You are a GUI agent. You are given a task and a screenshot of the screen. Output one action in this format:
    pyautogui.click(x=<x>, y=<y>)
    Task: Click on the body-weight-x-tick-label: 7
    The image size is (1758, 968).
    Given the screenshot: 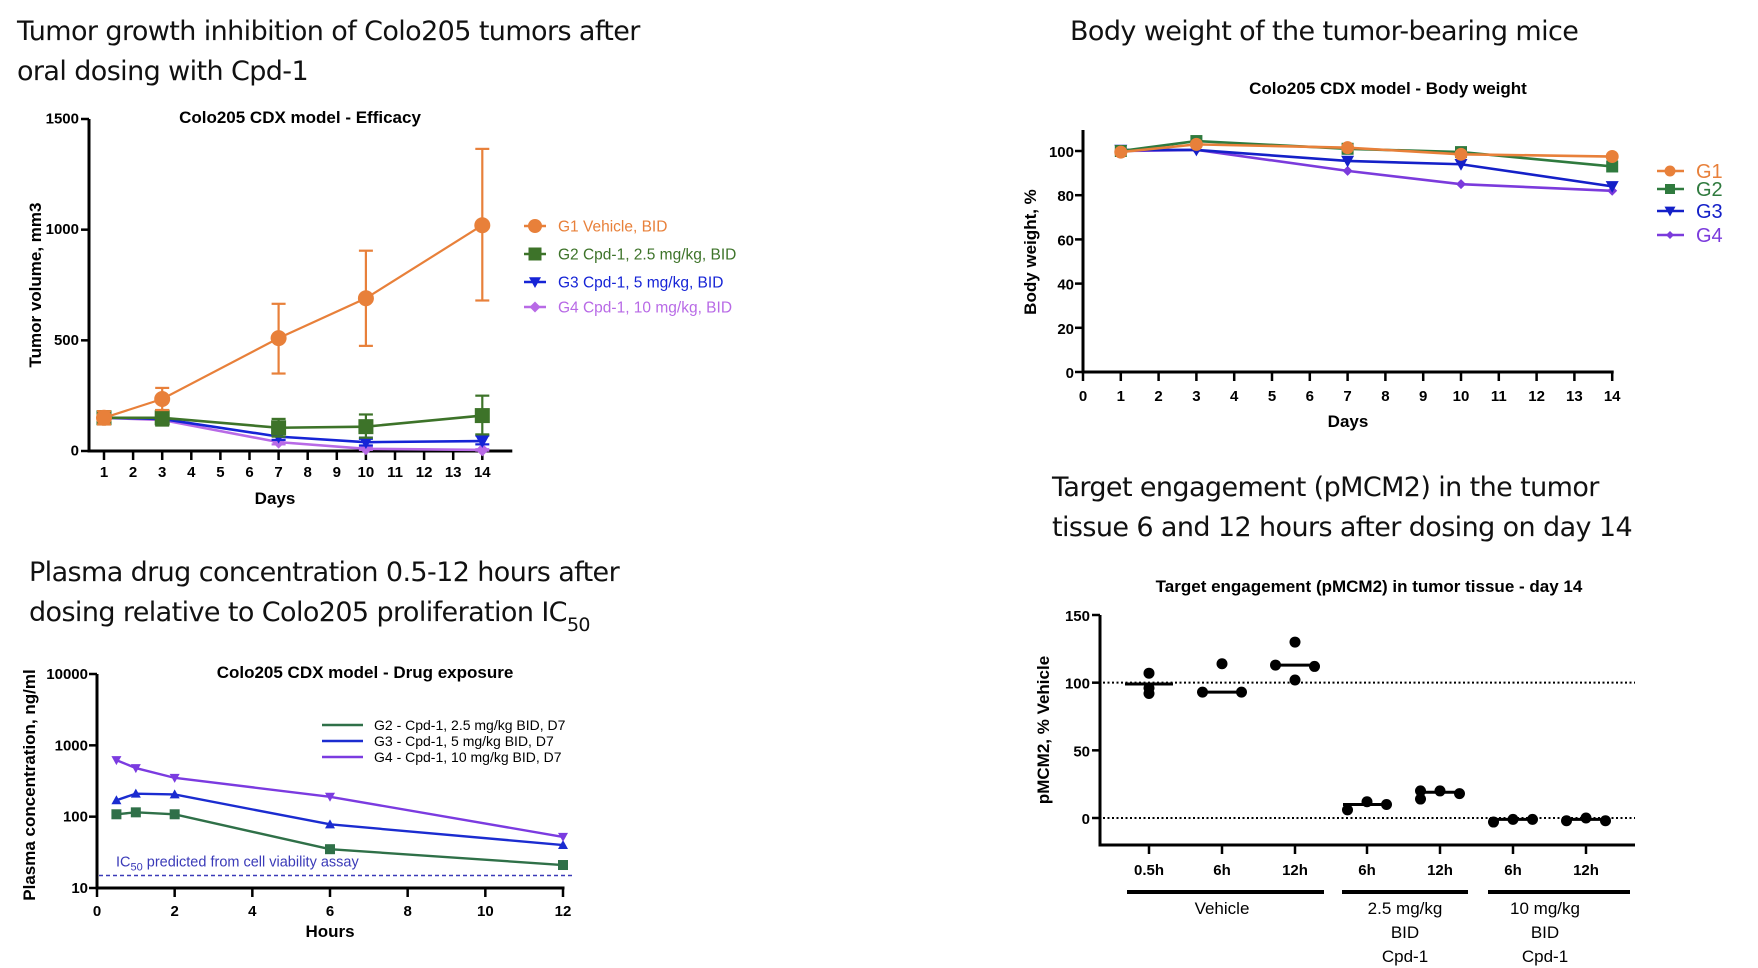 What is the action you would take?
    pyautogui.click(x=1347, y=396)
    